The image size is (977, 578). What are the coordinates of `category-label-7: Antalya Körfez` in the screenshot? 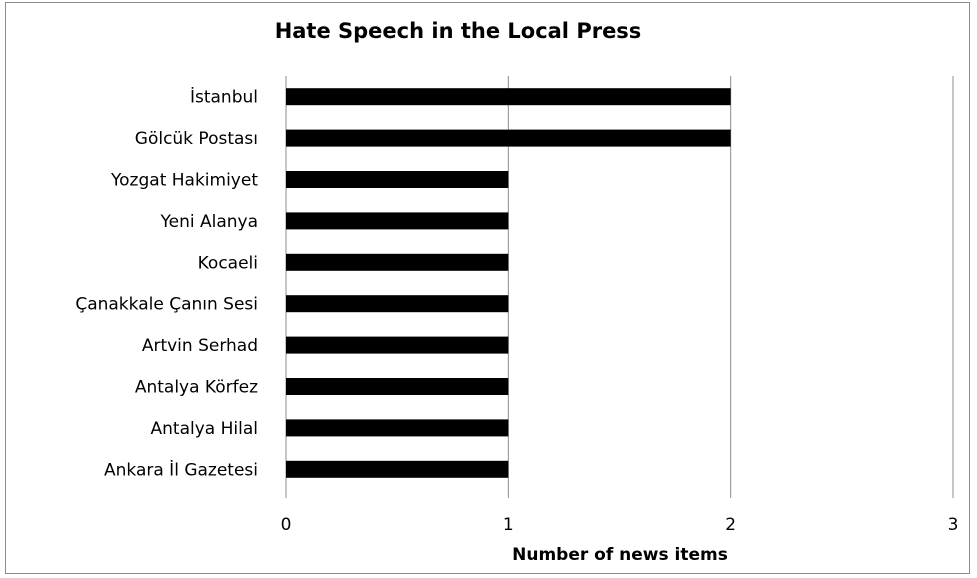 It's located at (196, 388).